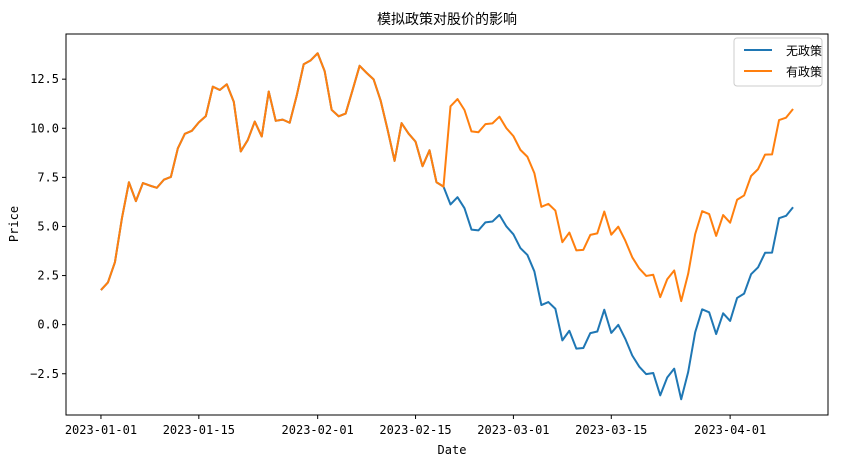 This screenshot has width=850, height=466. Describe the element at coordinates (804, 72) in the screenshot. I see `legend-label-series-2: 有政策` at that location.